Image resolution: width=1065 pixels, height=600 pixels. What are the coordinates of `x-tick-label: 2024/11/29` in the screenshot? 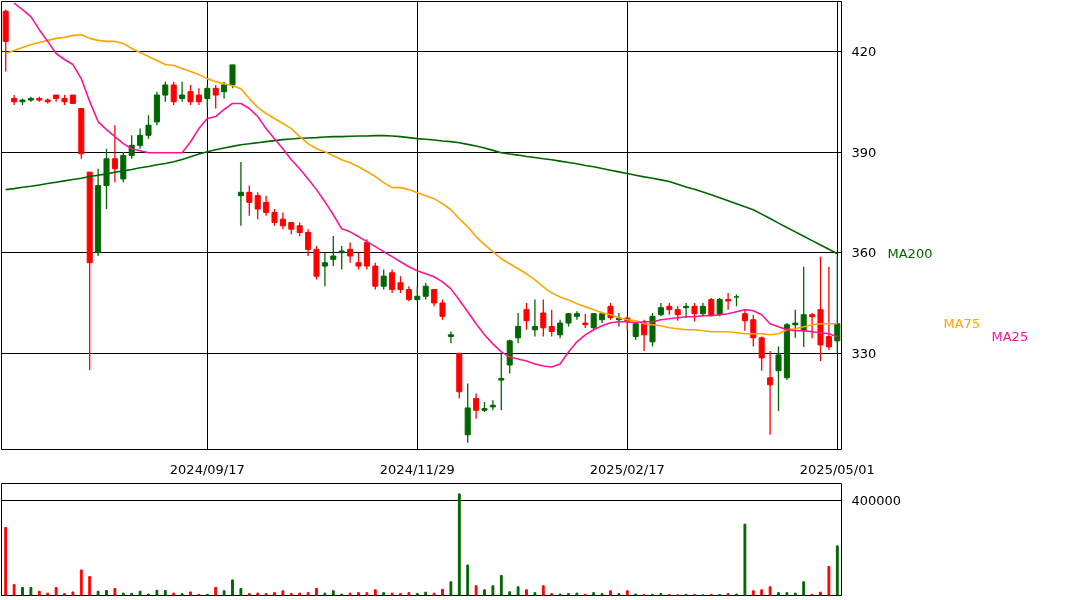 It's located at (417, 469).